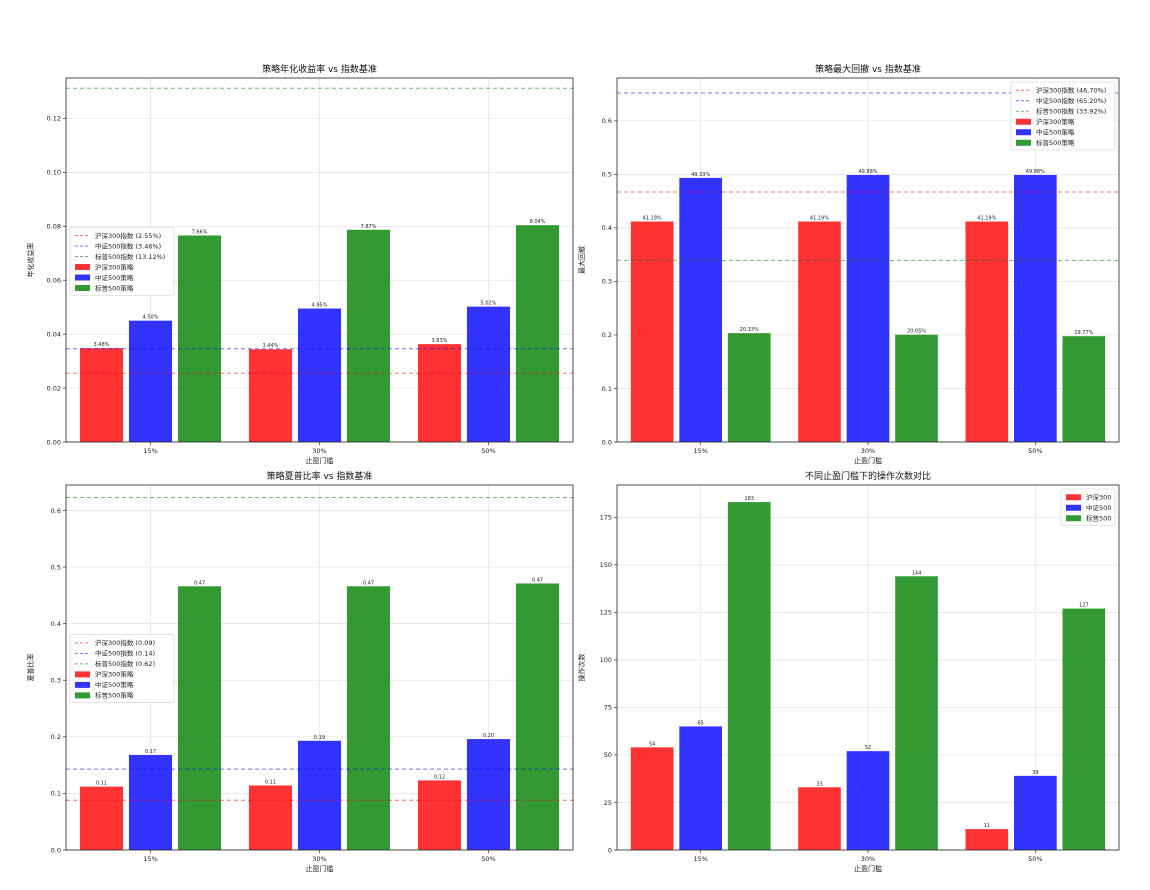  Describe the element at coordinates (489, 304) in the screenshot. I see `bar-value-label: 5.02%` at that location.